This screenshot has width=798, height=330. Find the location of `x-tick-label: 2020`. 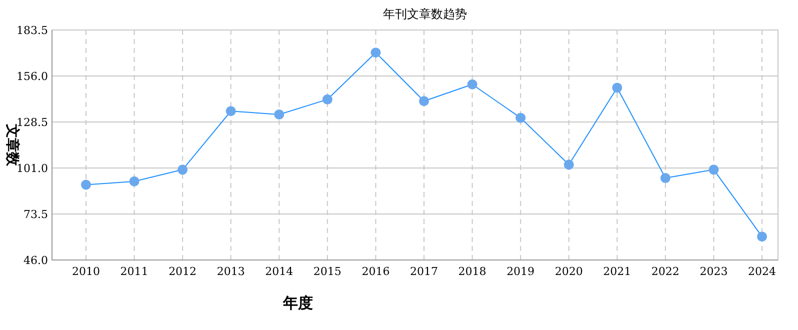

x-tick-label: 2020 is located at coordinates (568, 271).